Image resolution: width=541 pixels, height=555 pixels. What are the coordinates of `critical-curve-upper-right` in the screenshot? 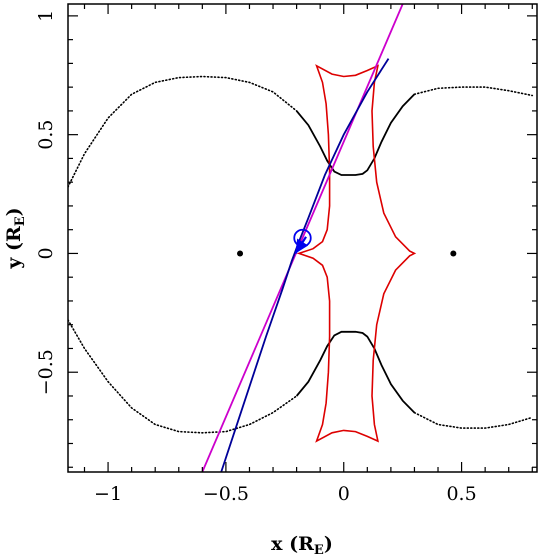 It's located at (473, 91).